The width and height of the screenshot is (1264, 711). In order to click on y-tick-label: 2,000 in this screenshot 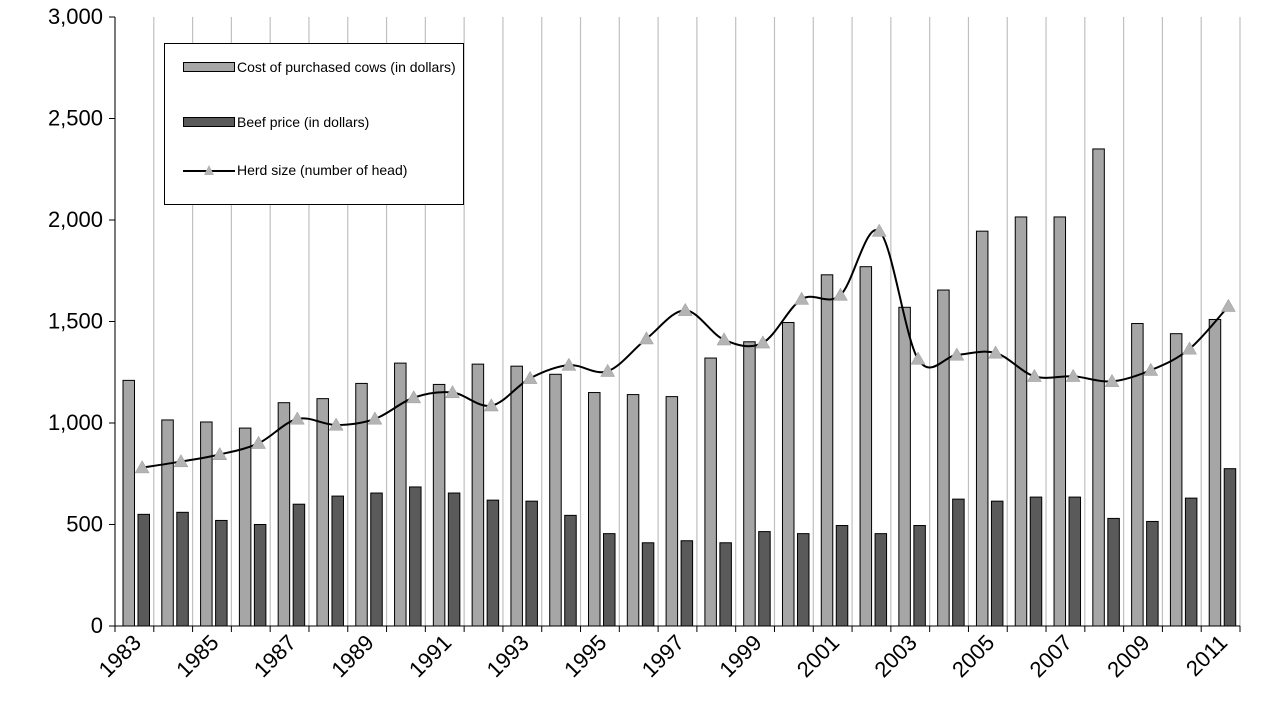, I will do `click(75, 219)`.